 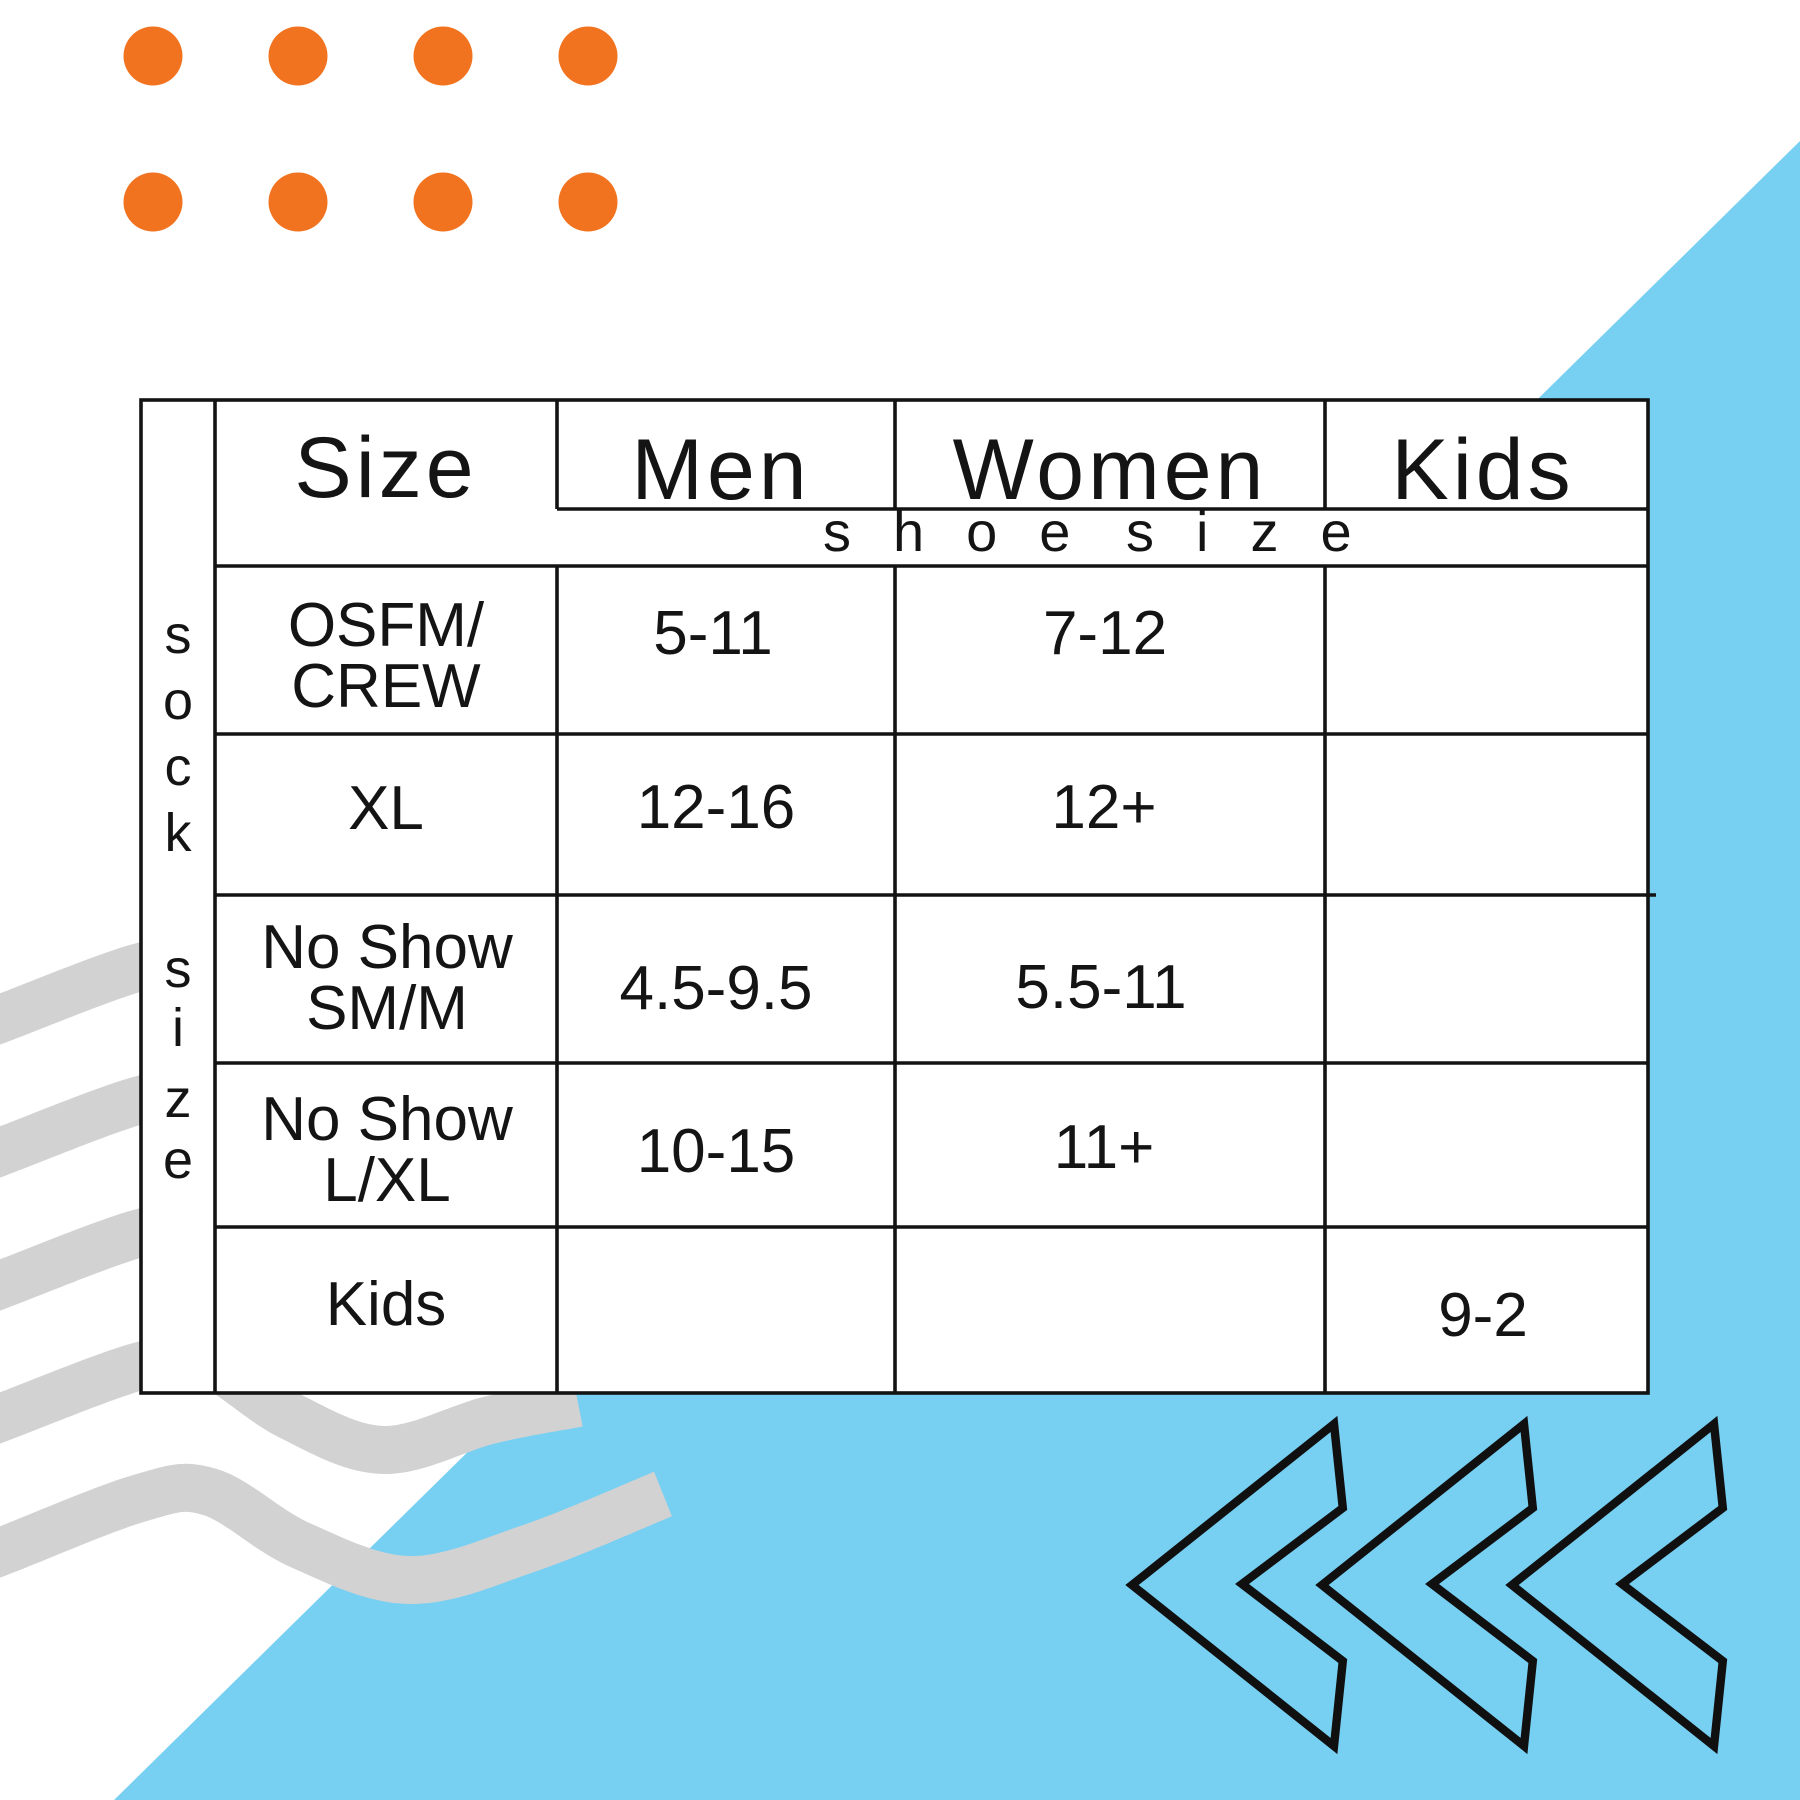 I want to click on svg-text: 11+, so click(x=1104, y=1147).